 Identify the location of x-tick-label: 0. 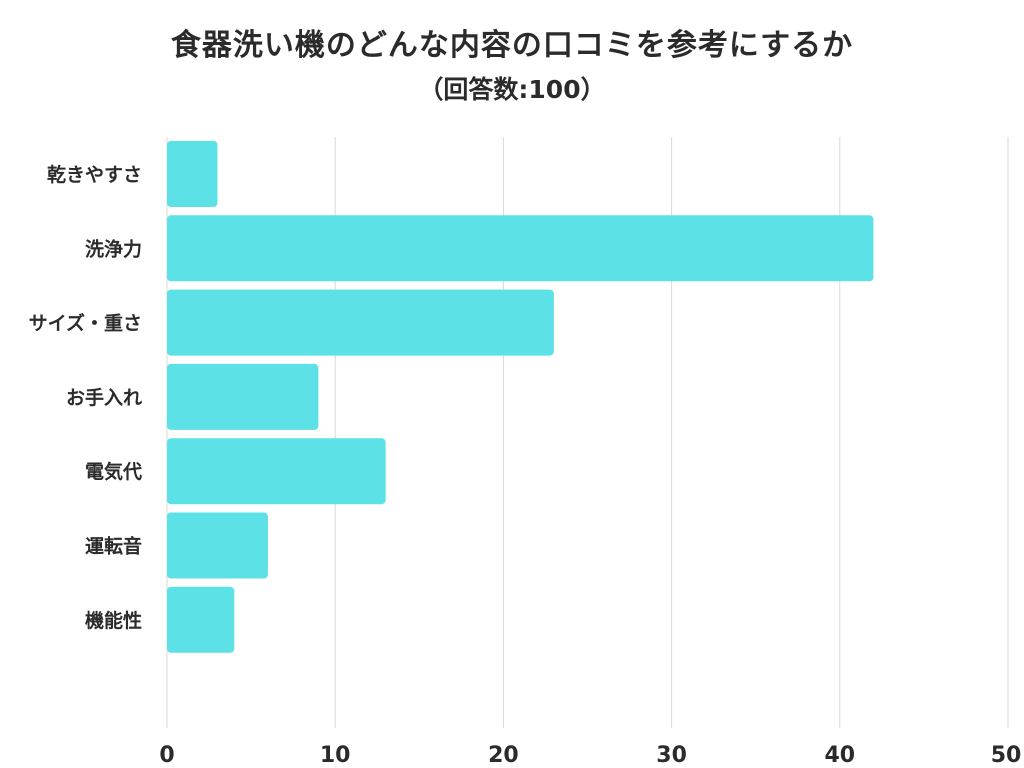
(166, 755).